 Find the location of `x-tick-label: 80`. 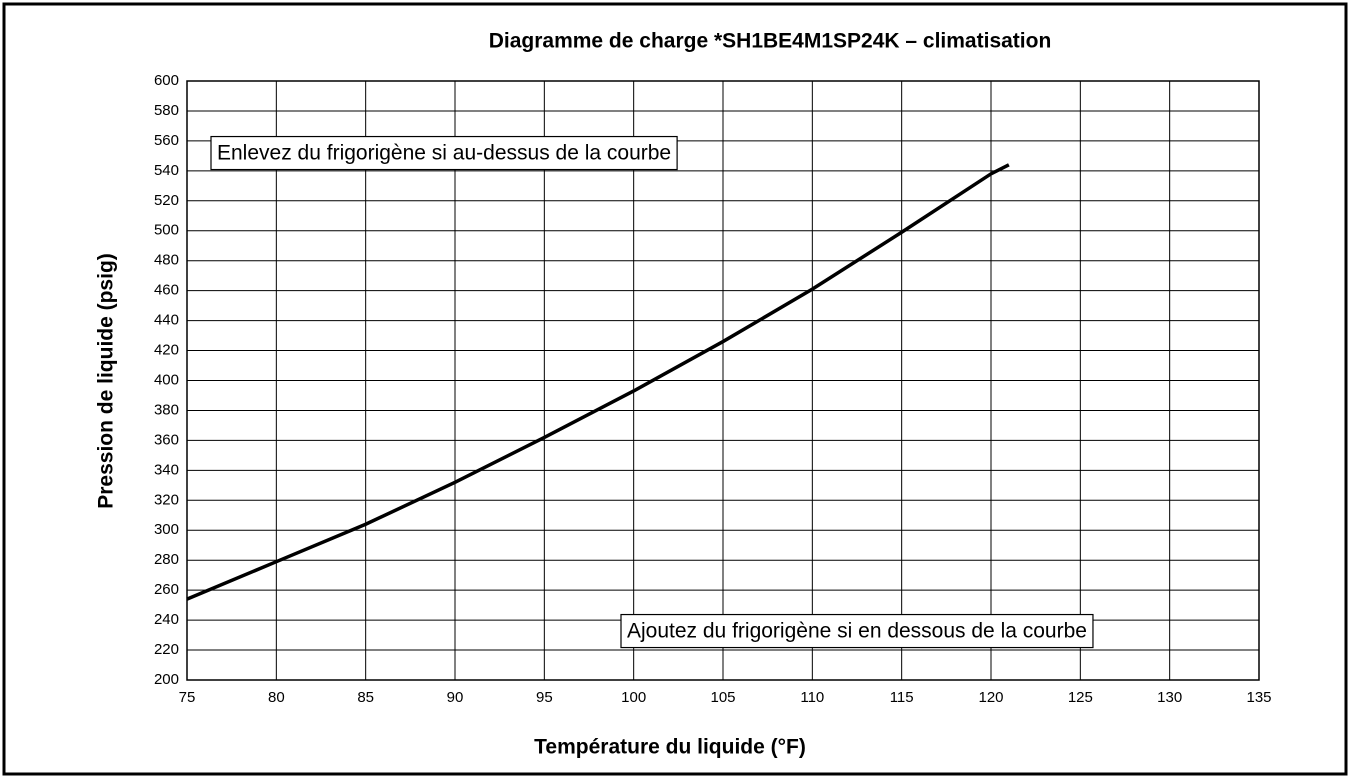

x-tick-label: 80 is located at coordinates (276, 697).